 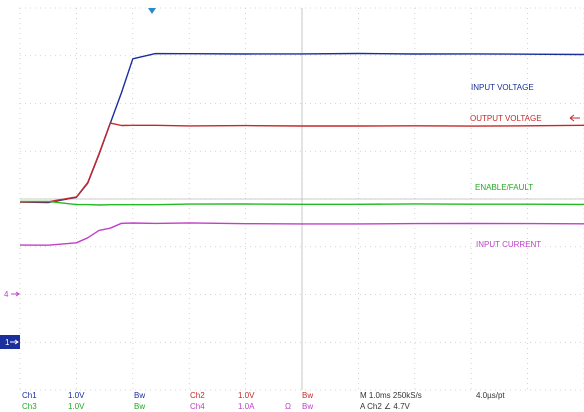 I want to click on trace-input-current, so click(x=301, y=234).